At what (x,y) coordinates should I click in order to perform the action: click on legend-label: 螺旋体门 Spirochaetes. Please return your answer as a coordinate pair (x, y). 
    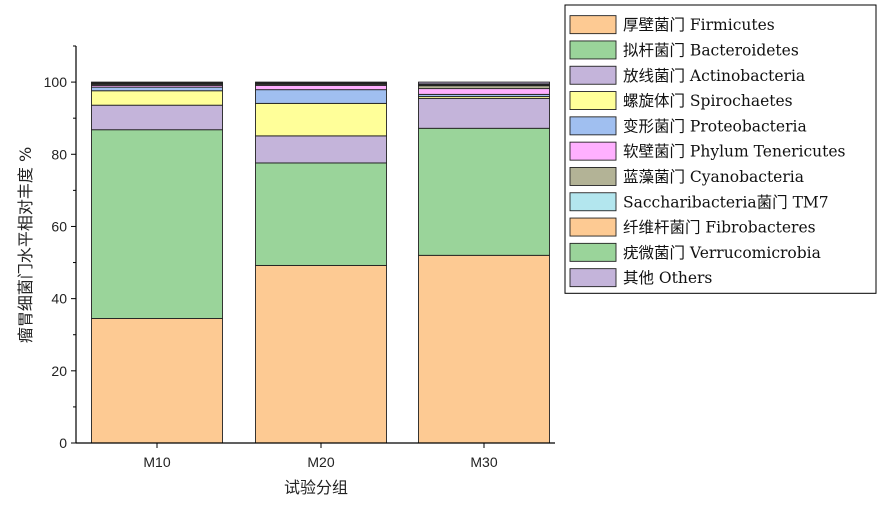
    Looking at the image, I should click on (708, 101).